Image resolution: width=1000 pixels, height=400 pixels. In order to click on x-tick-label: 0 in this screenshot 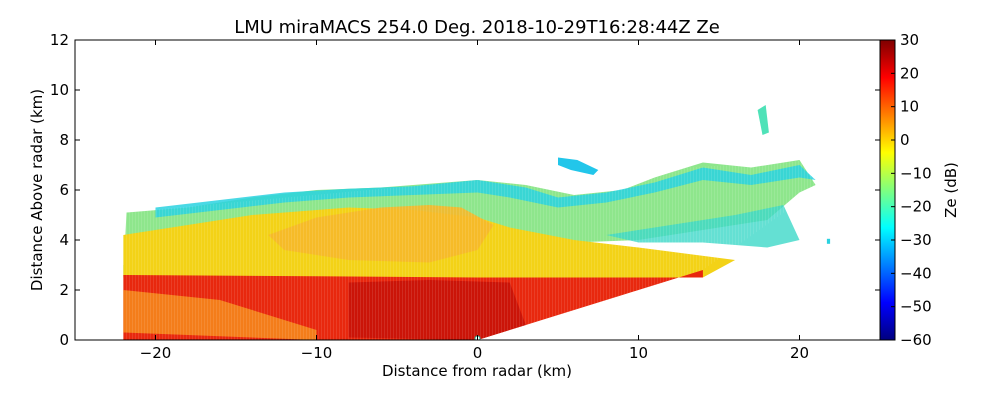, I will do `click(478, 353)`.